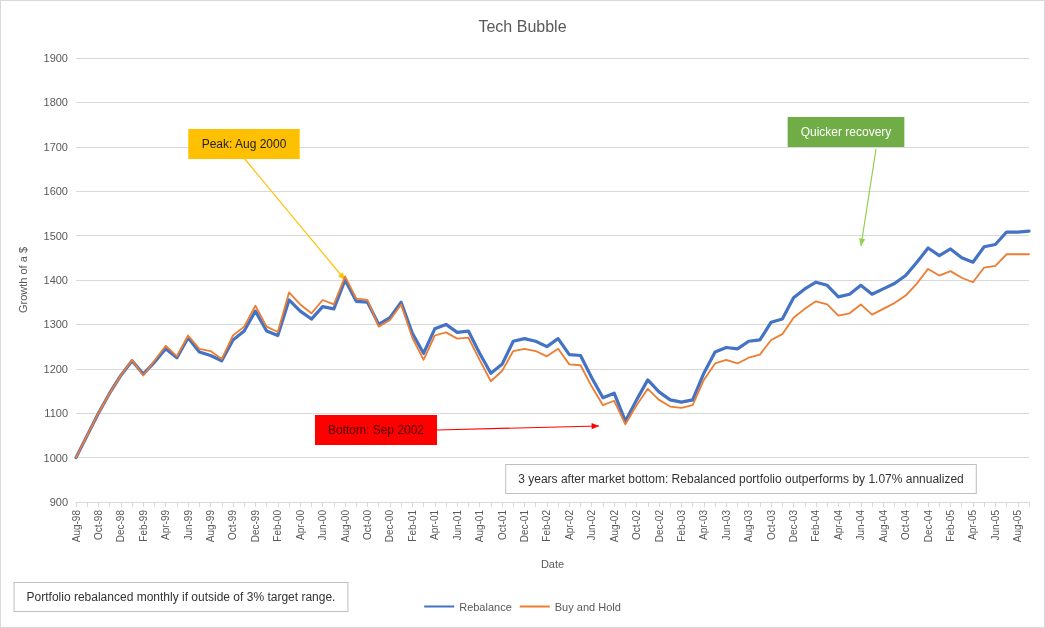 Image resolution: width=1045 pixels, height=628 pixels. Describe the element at coordinates (592, 525) in the screenshot. I see `x-tick-label: Jun-02` at that location.